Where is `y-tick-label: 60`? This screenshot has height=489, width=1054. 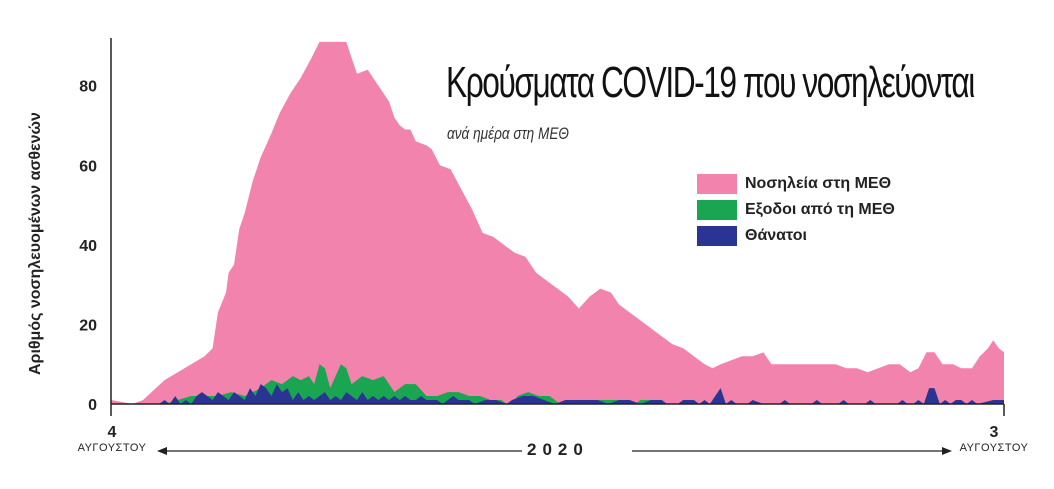 y-tick-label: 60 is located at coordinates (88, 166).